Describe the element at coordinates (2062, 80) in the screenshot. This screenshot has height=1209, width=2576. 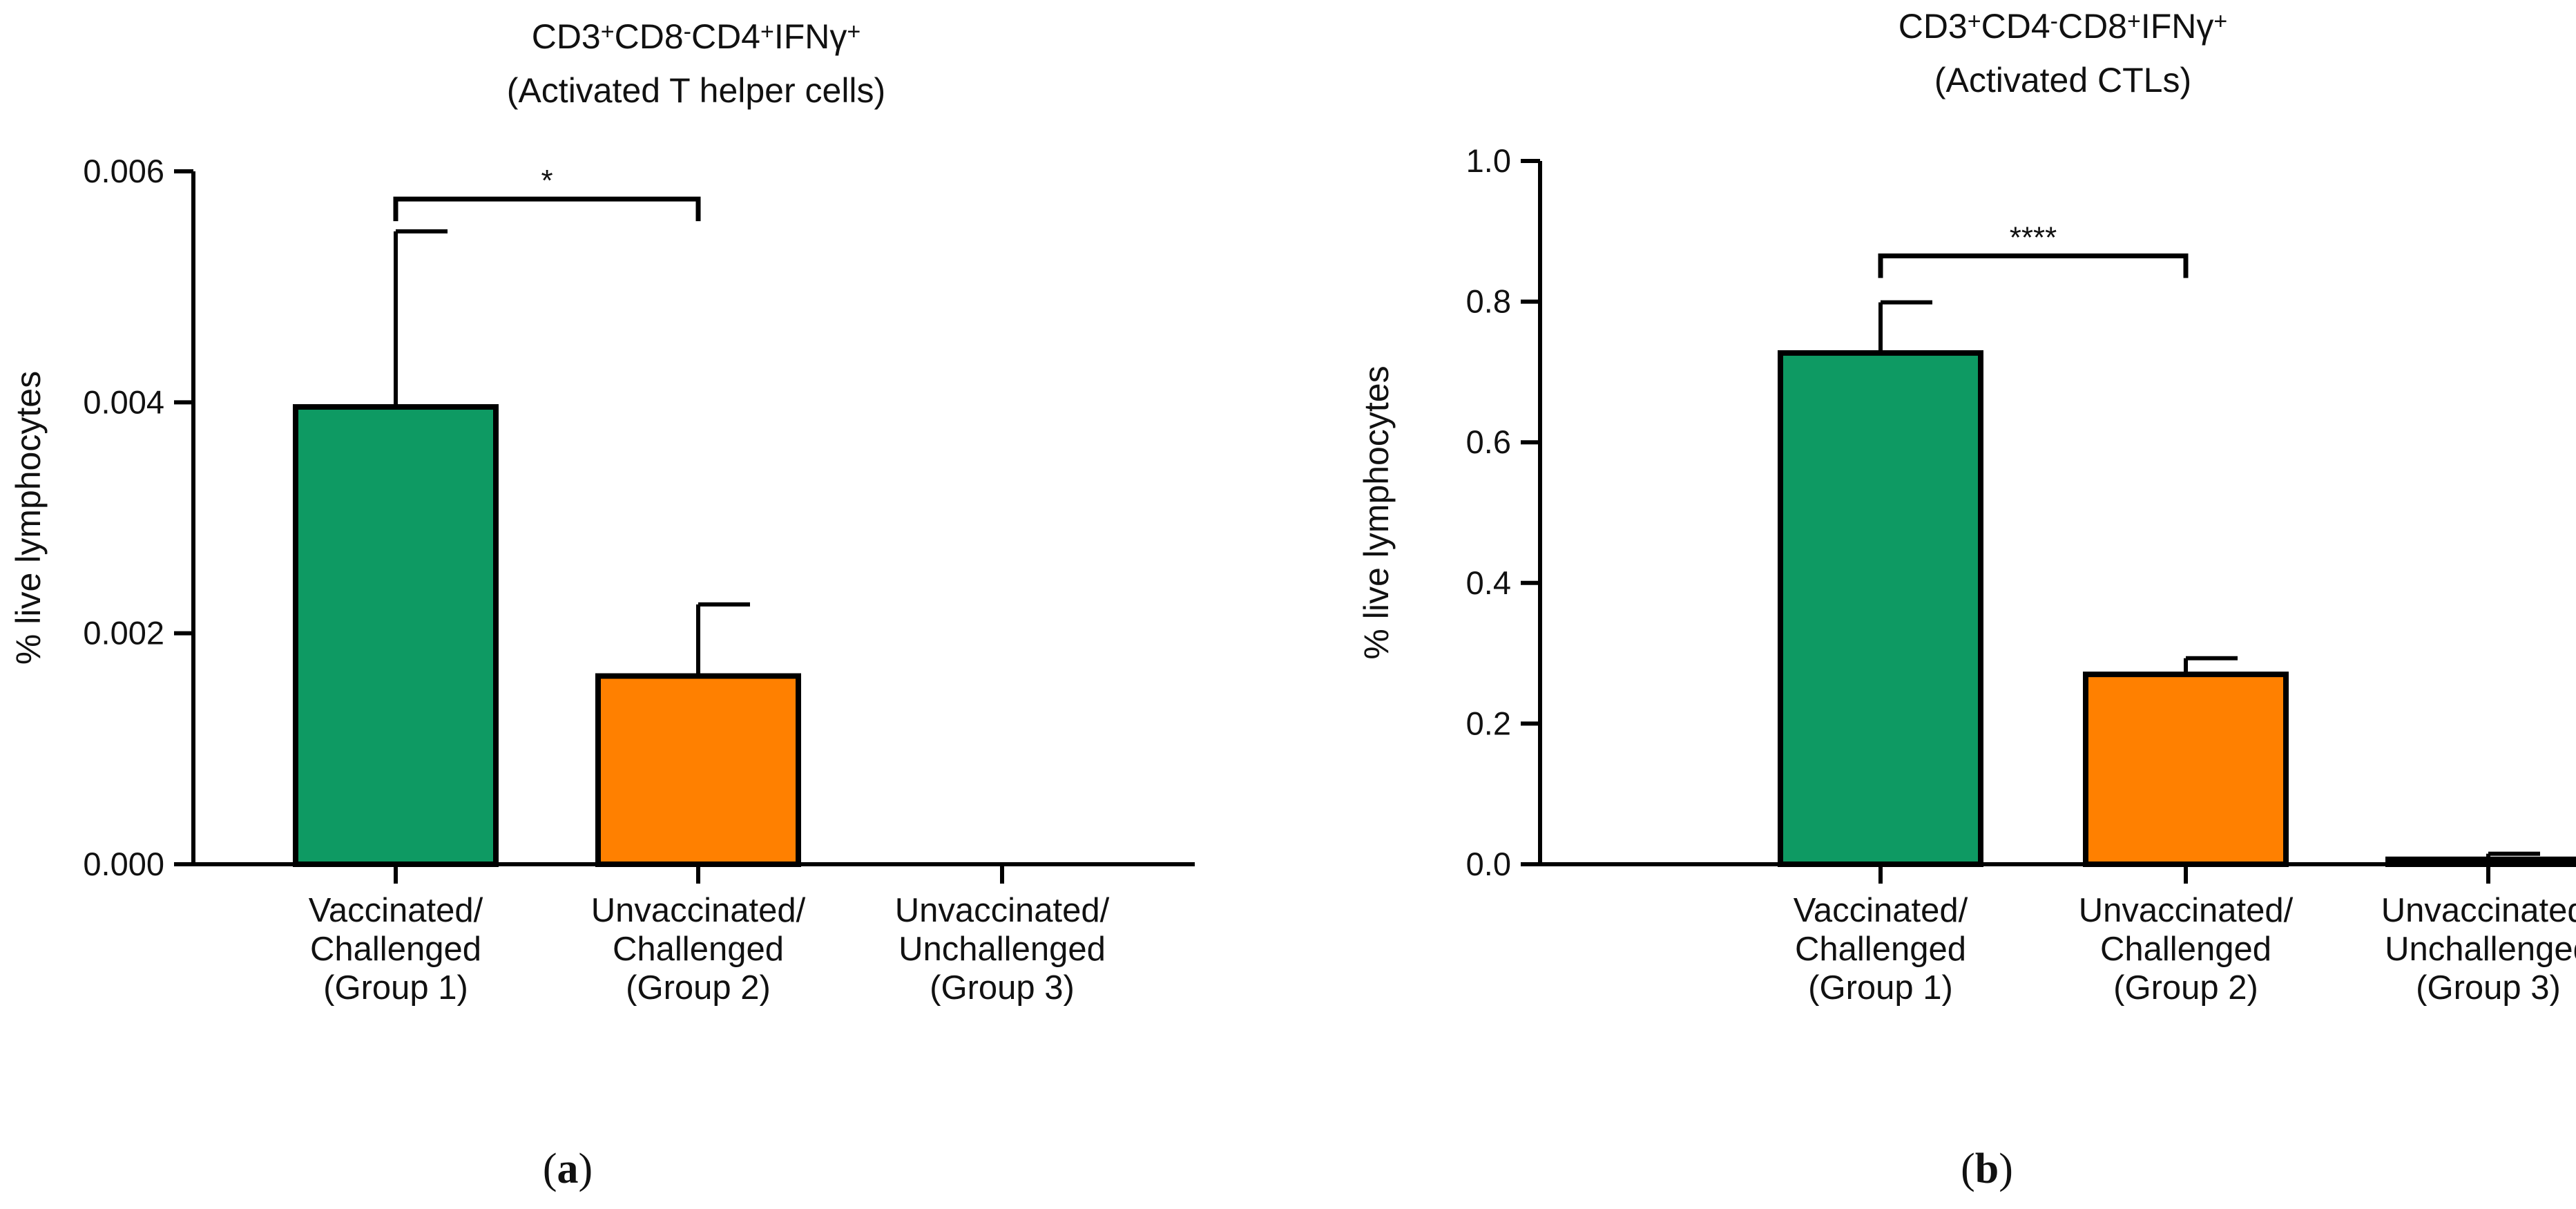
I see `chart-title-line-2: (Activated CTLs)` at that location.